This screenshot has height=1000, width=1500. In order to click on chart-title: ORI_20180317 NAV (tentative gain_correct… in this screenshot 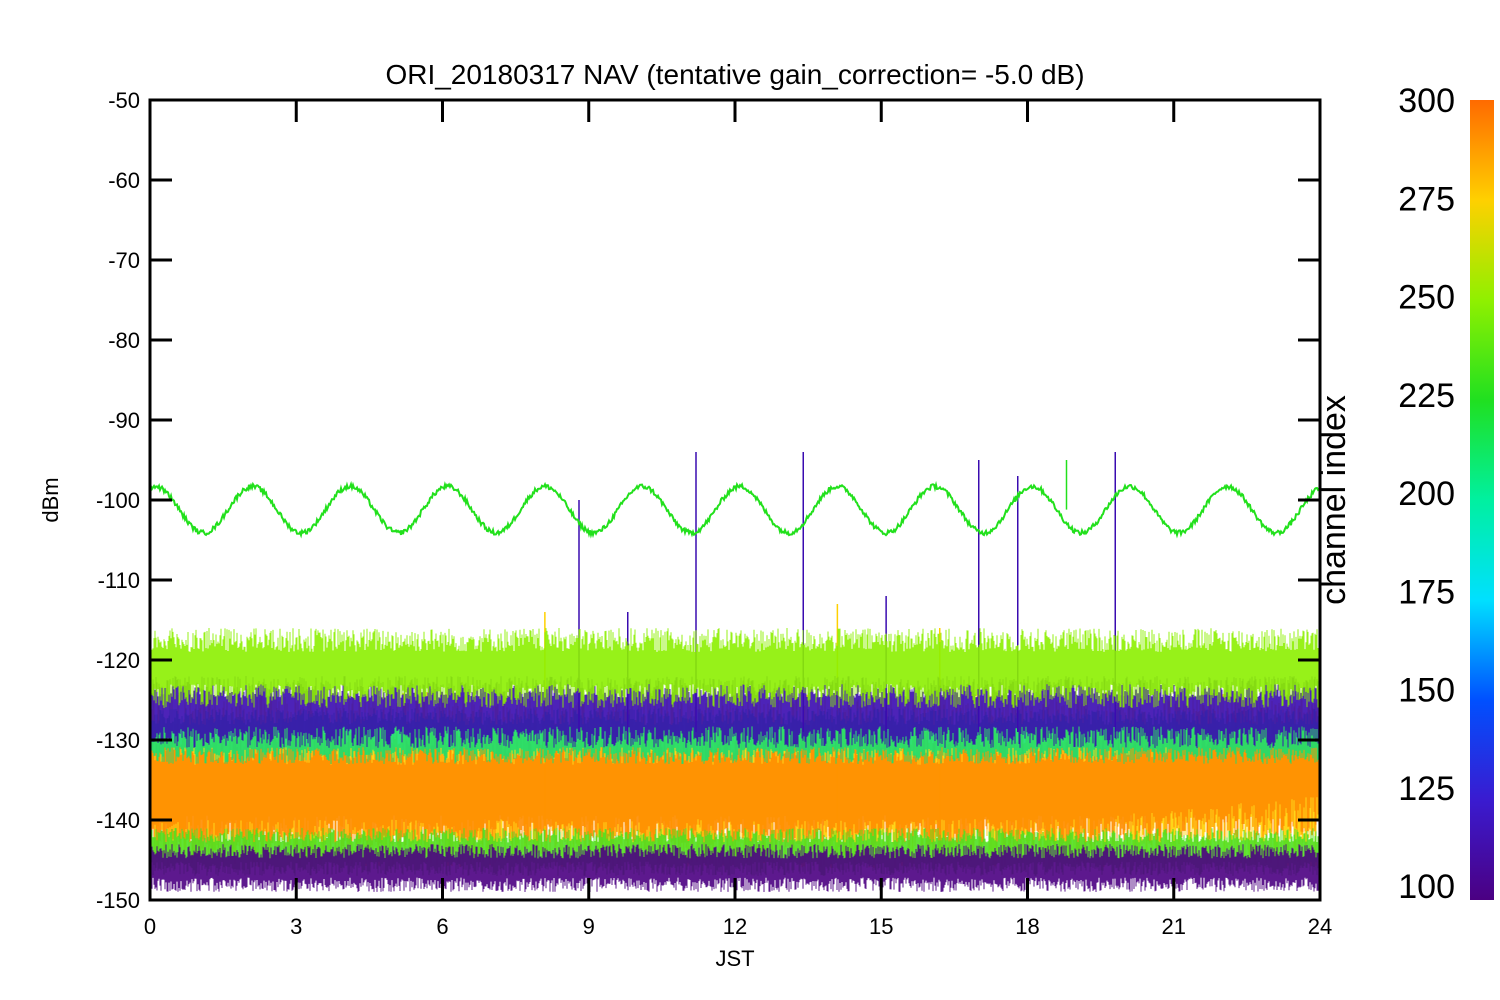, I will do `click(734, 74)`.